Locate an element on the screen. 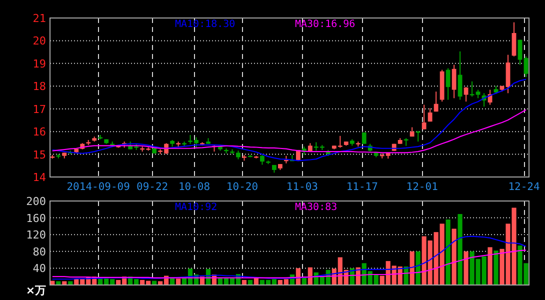 This screenshot has height=300, width=545. x-tick-label: 2014-09-09 is located at coordinates (98, 187).